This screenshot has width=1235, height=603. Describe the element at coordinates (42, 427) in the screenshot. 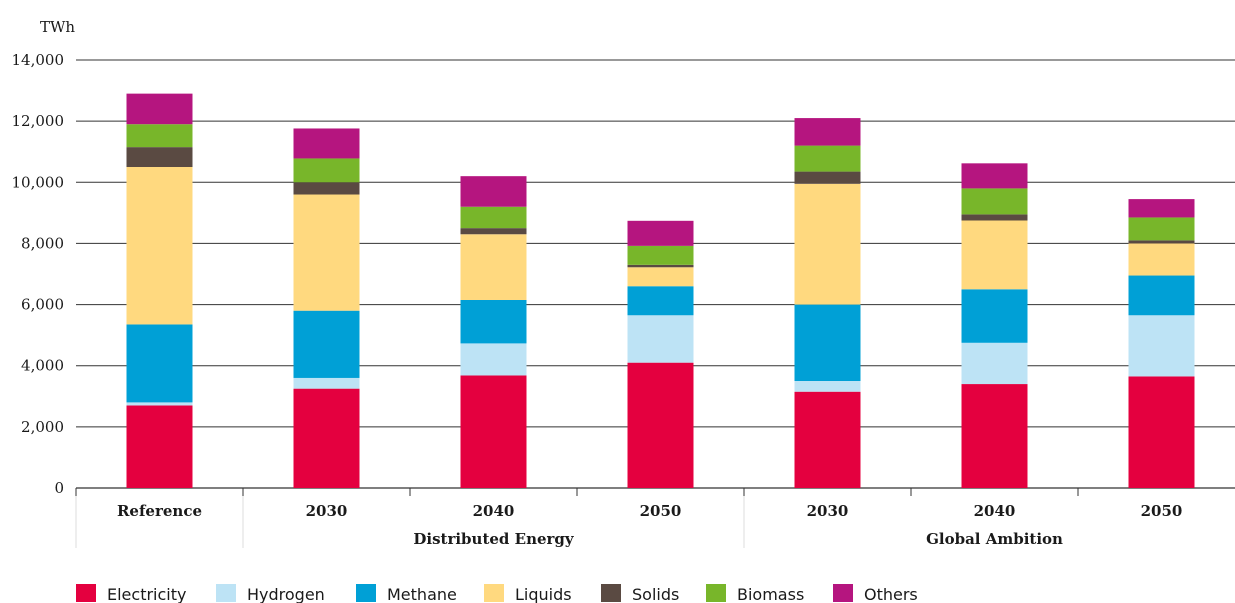

I see `y-tick-label: 2,000` at that location.